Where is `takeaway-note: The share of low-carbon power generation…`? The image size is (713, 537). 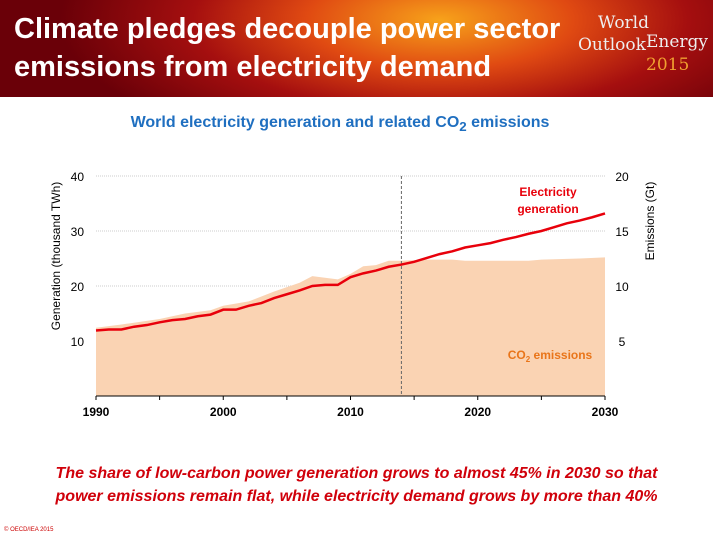
takeaway-note: The share of low-carbon power generation… is located at coordinates (356, 485).